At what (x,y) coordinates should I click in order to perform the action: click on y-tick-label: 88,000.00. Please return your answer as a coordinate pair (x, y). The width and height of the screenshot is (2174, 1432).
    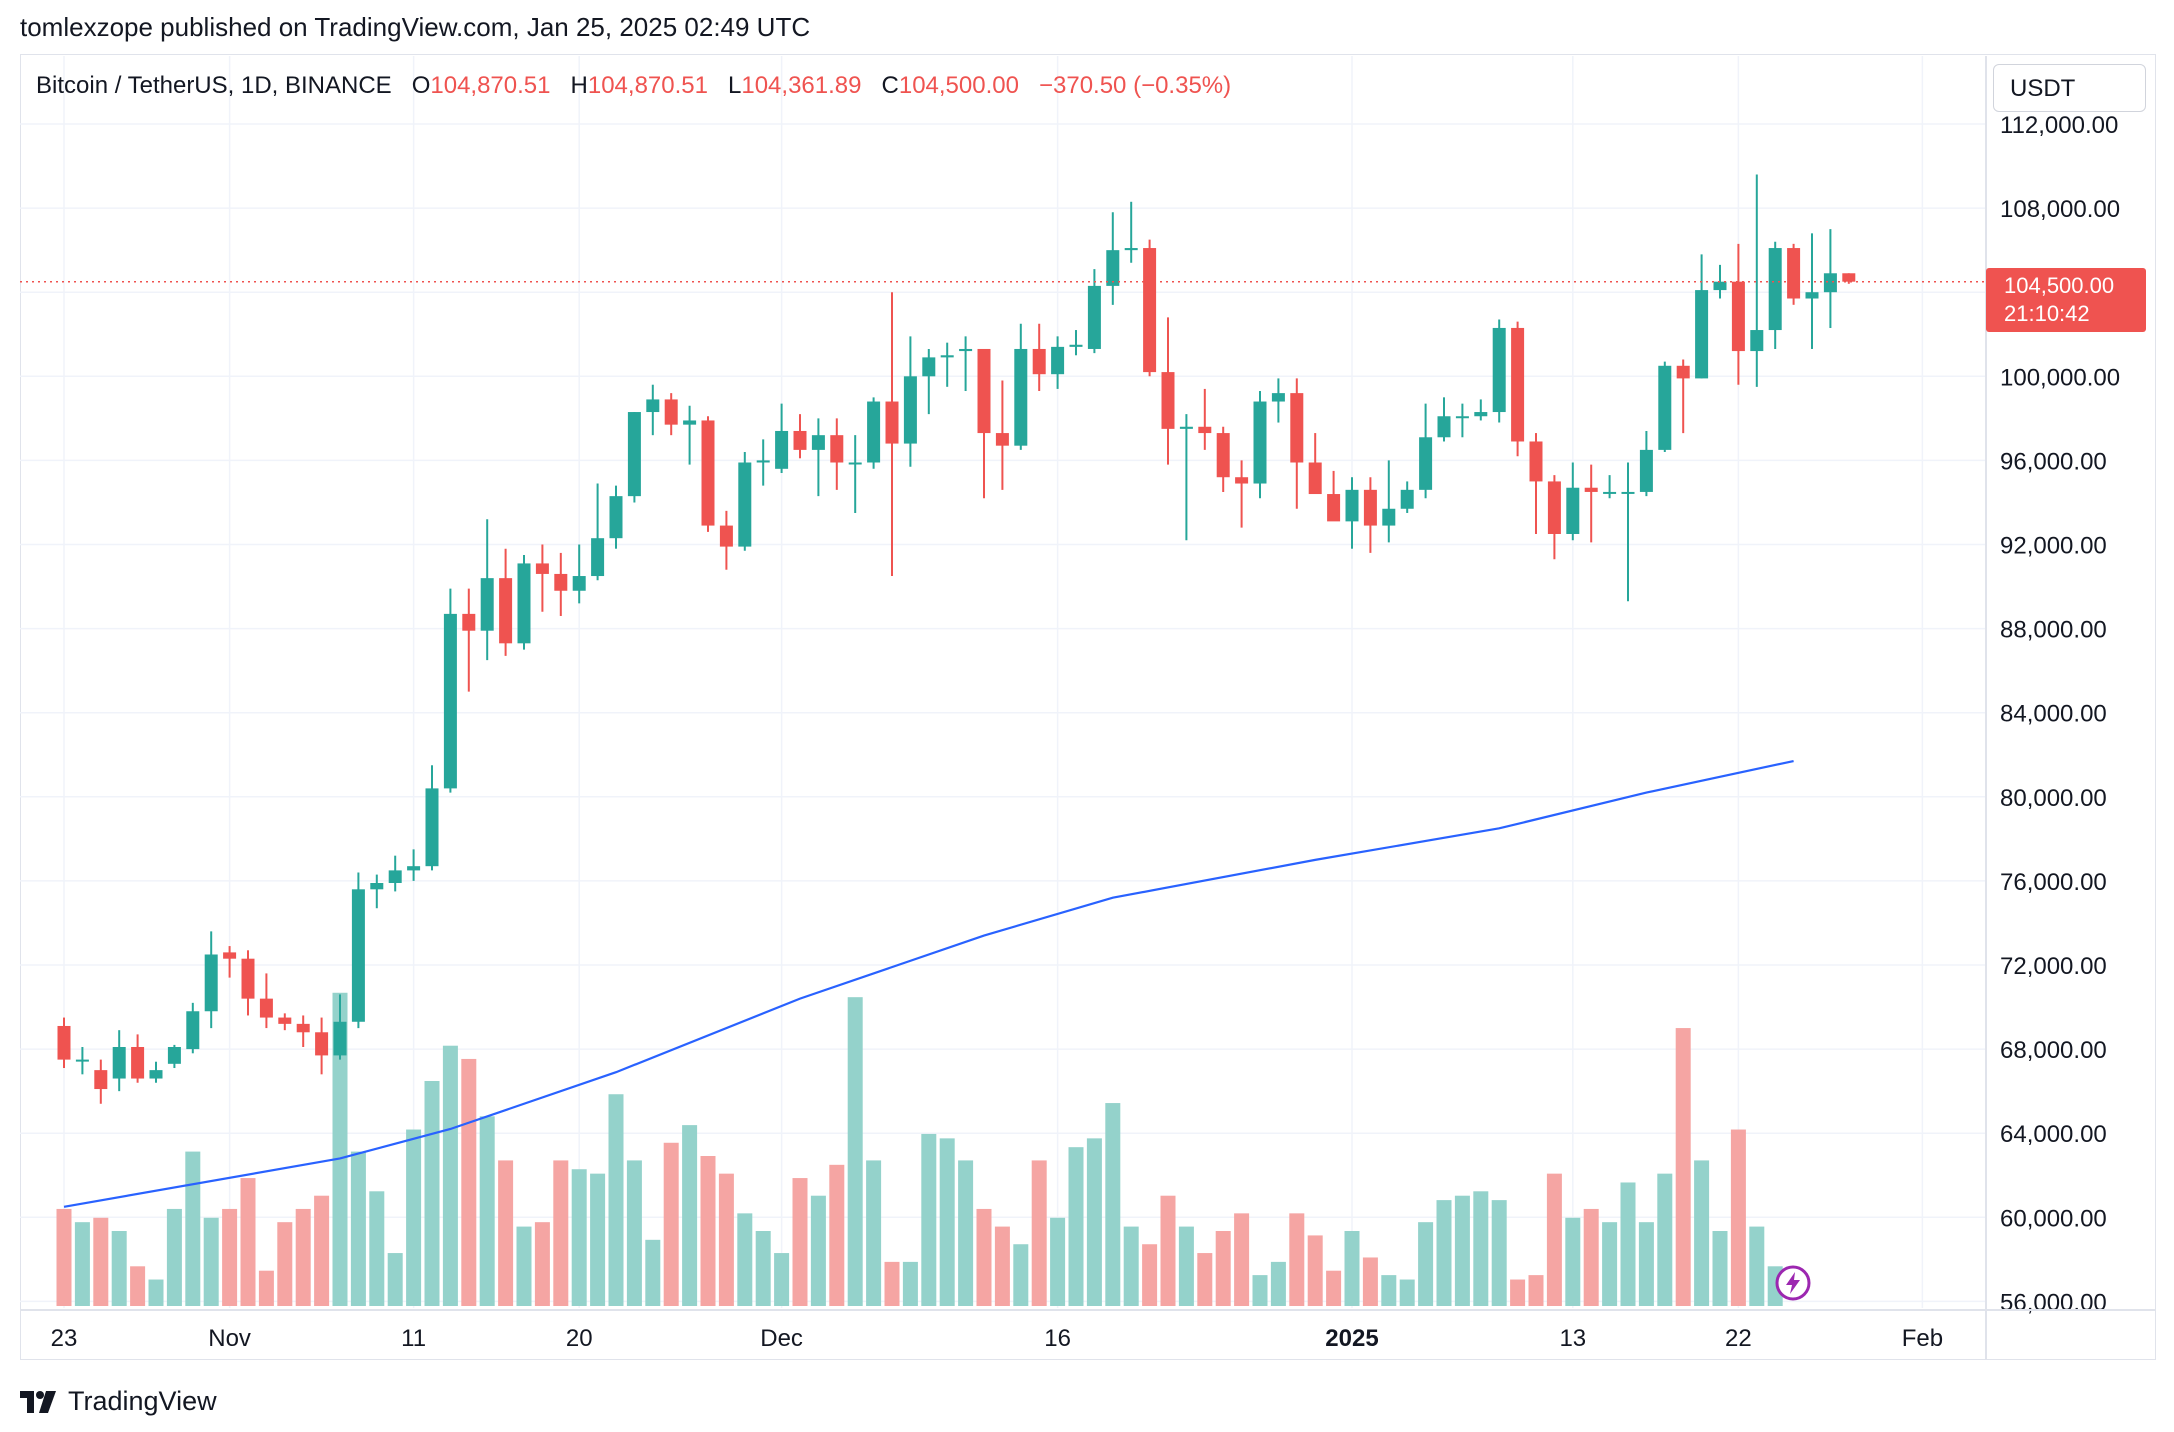
    Looking at the image, I should click on (2053, 630).